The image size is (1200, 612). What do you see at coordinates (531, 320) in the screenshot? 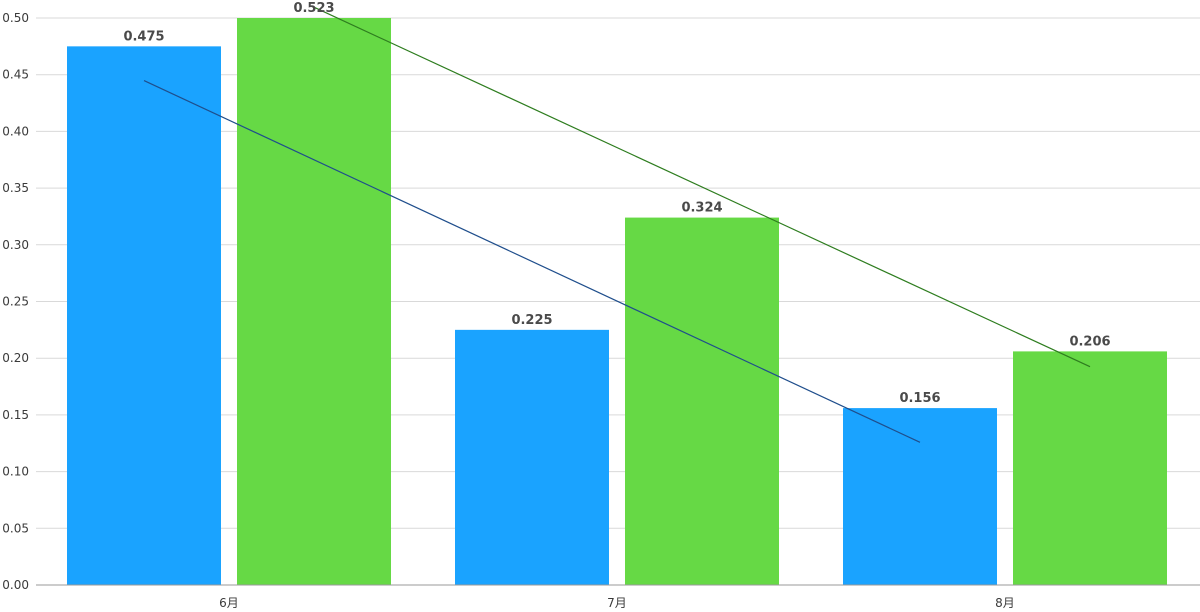
I see `data-label: 0.225` at bounding box center [531, 320].